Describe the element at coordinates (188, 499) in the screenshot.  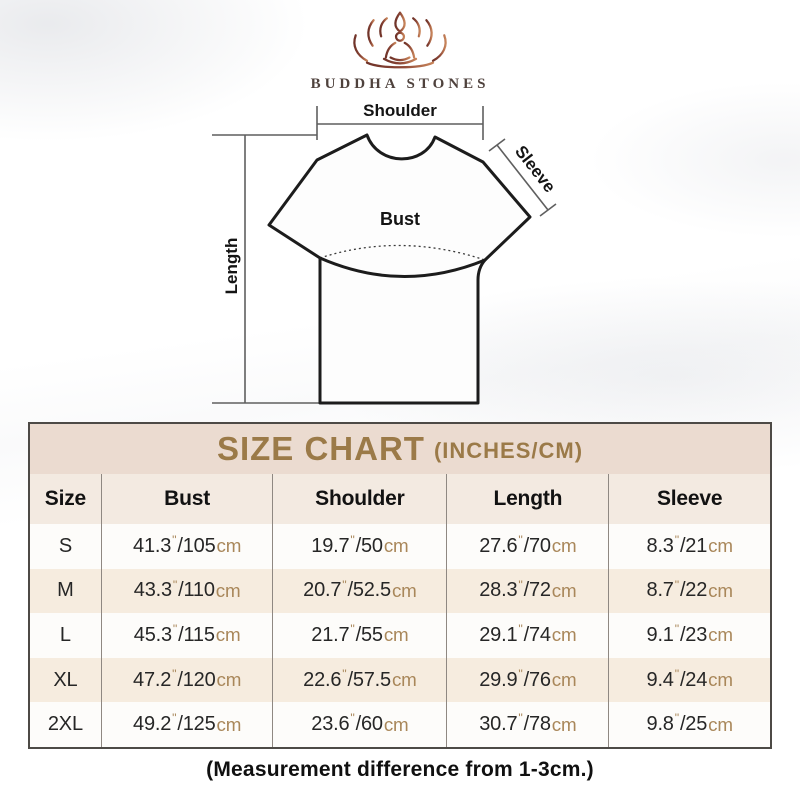
I see `column-header-bust: Bust` at that location.